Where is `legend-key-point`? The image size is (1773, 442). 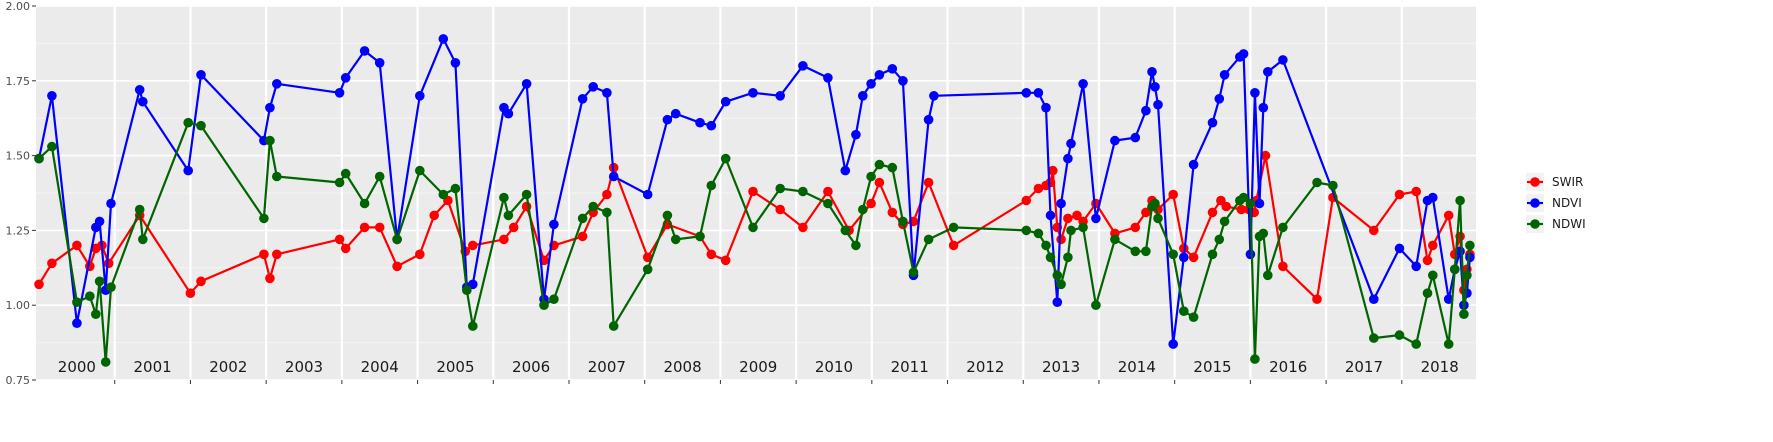 legend-key-point is located at coordinates (1535, 182).